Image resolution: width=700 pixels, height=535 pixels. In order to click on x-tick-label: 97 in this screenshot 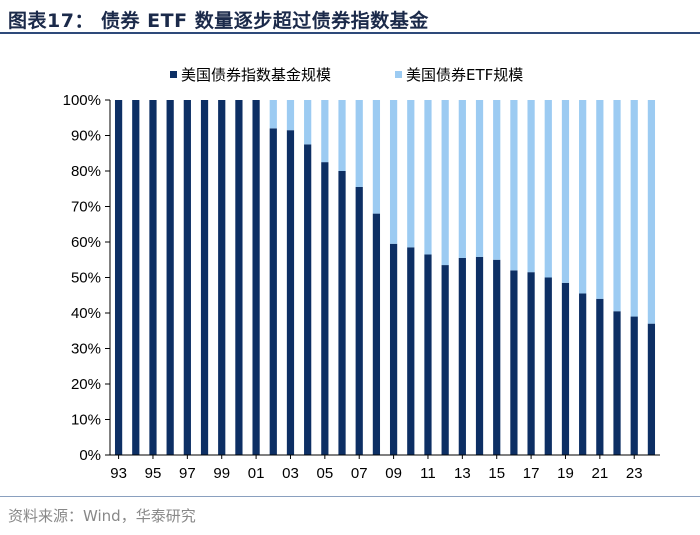, I will do `click(187, 473)`.